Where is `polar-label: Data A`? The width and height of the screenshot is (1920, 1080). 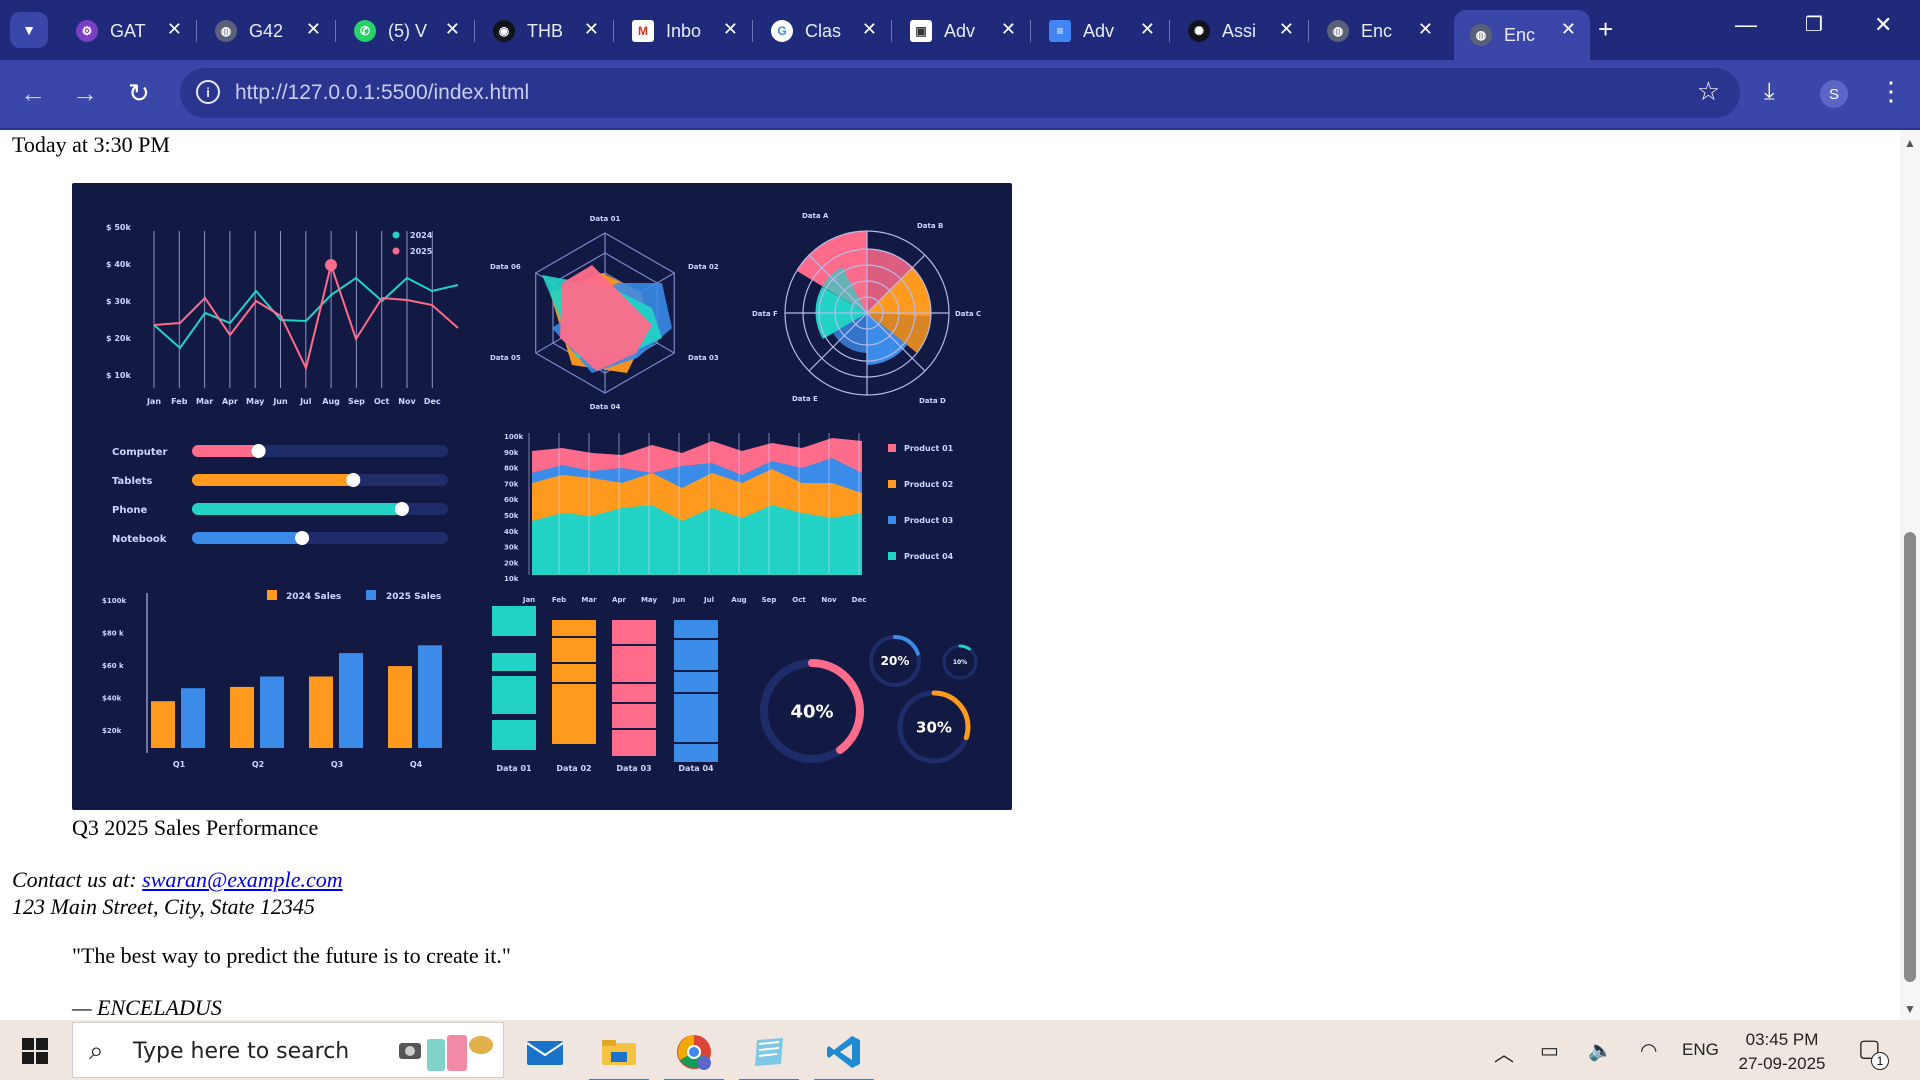 polar-label: Data A is located at coordinates (815, 216).